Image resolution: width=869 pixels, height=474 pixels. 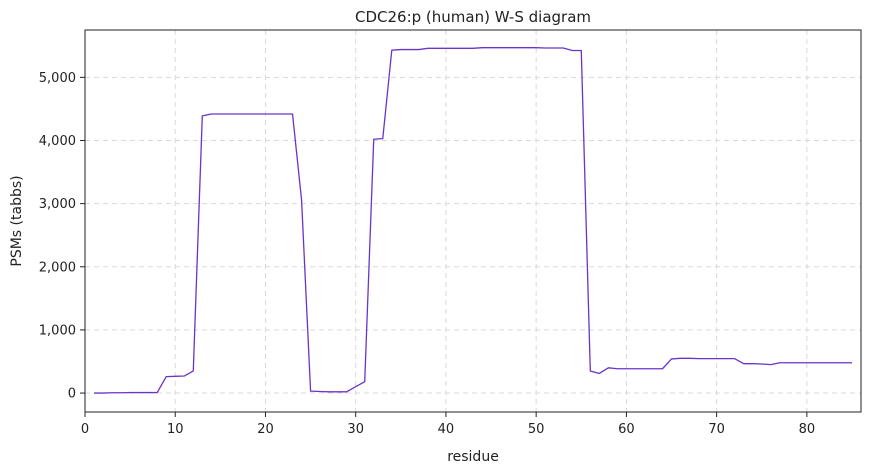 What do you see at coordinates (265, 429) in the screenshot?
I see `x-tick-label: 20` at bounding box center [265, 429].